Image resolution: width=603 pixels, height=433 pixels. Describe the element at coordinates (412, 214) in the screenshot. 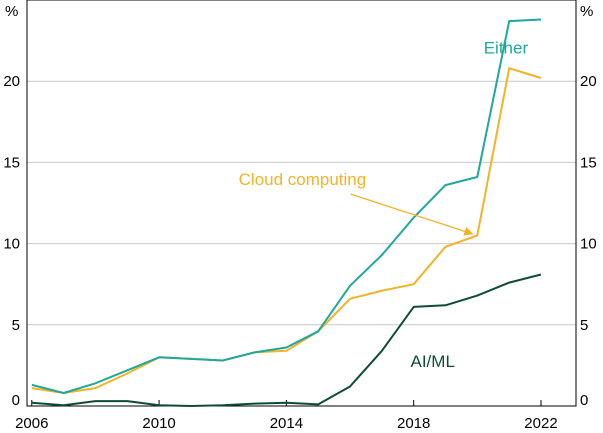

I see `annotation-arrow-cloud` at that location.